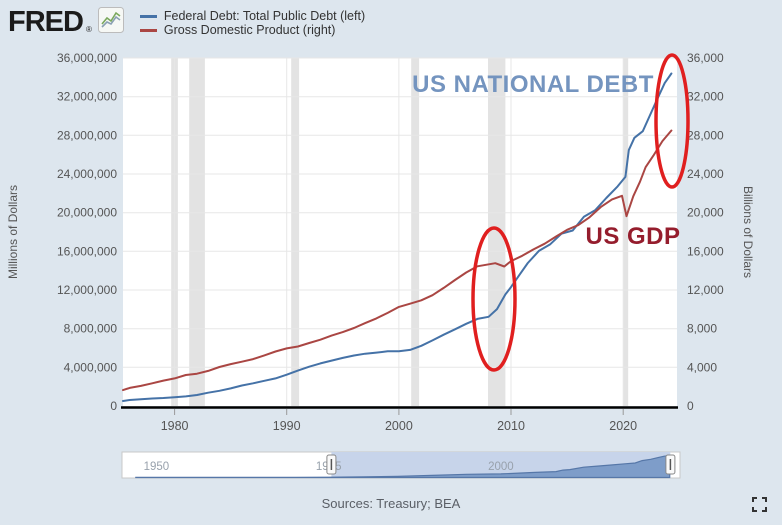  I want to click on right-axis-tick-label: 20,000, so click(705, 213).